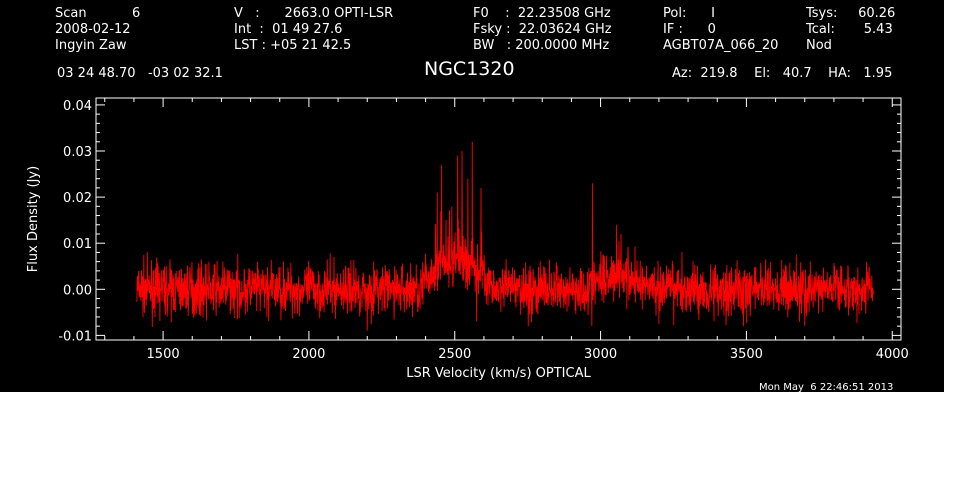 Image resolution: width=962 pixels, height=490 pixels. I want to click on x-tick-label: 2000, so click(308, 354).